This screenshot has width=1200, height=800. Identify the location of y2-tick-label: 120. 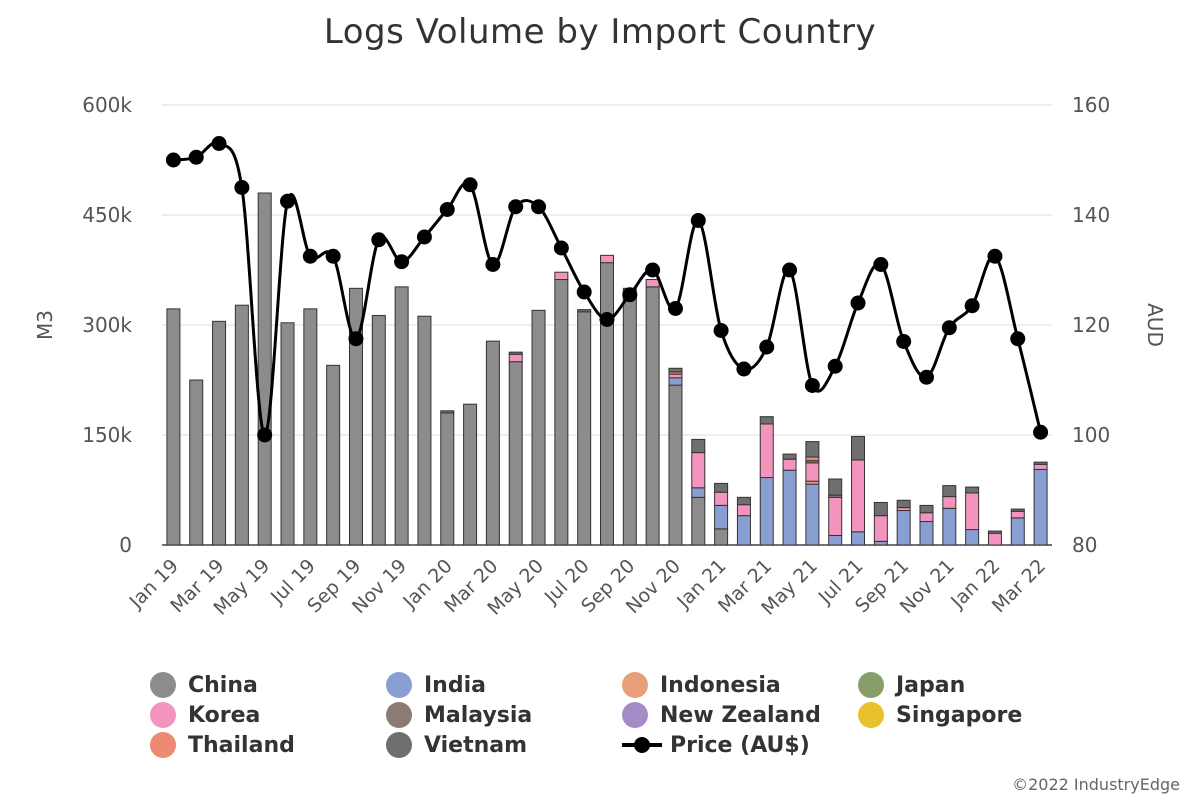
(1091, 325).